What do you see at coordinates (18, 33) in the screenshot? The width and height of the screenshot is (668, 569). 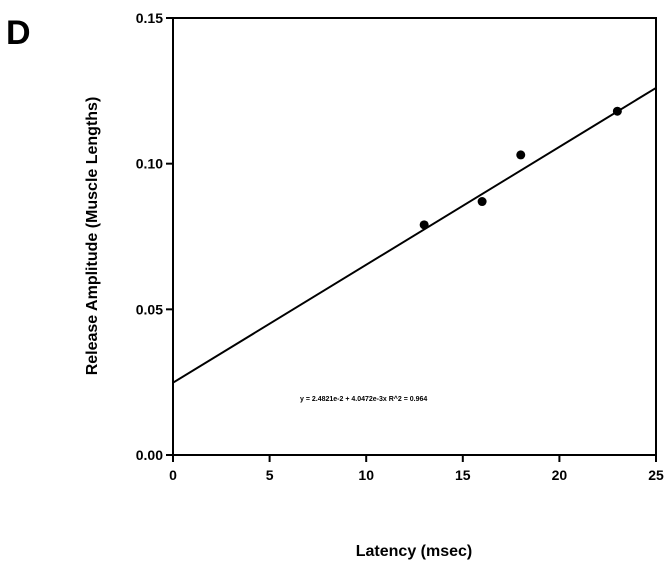 I see `panel-label: D` at bounding box center [18, 33].